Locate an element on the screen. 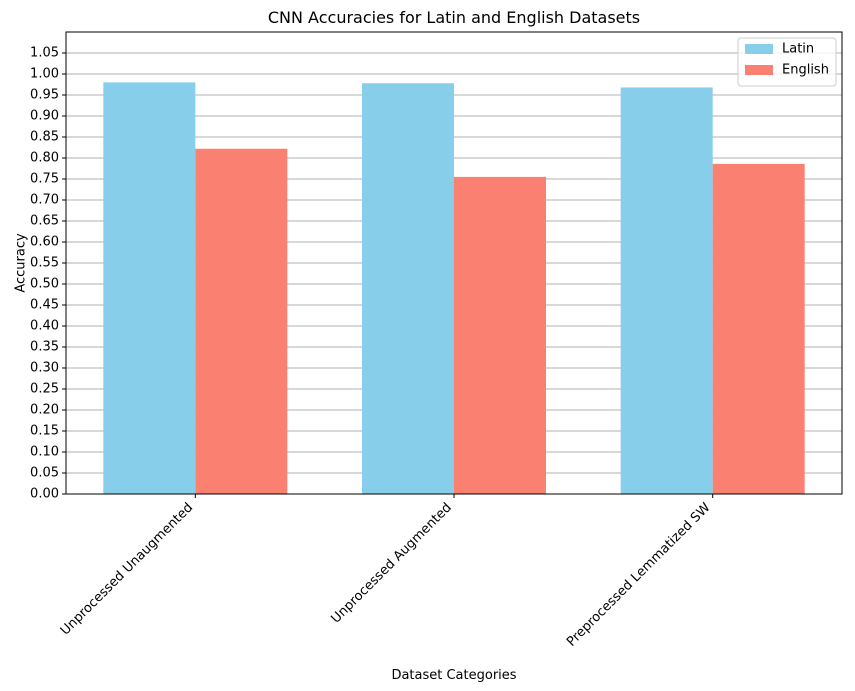 This screenshot has height=691, width=855. y-tick-label: 0.20 is located at coordinates (44, 410).